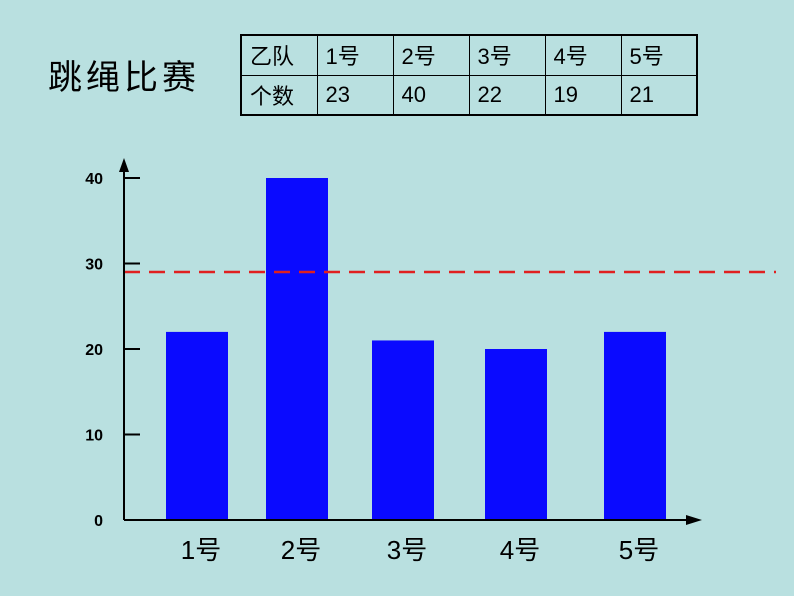 Image resolution: width=794 pixels, height=596 pixels. I want to click on y-tick-label: 30, so click(94, 265).